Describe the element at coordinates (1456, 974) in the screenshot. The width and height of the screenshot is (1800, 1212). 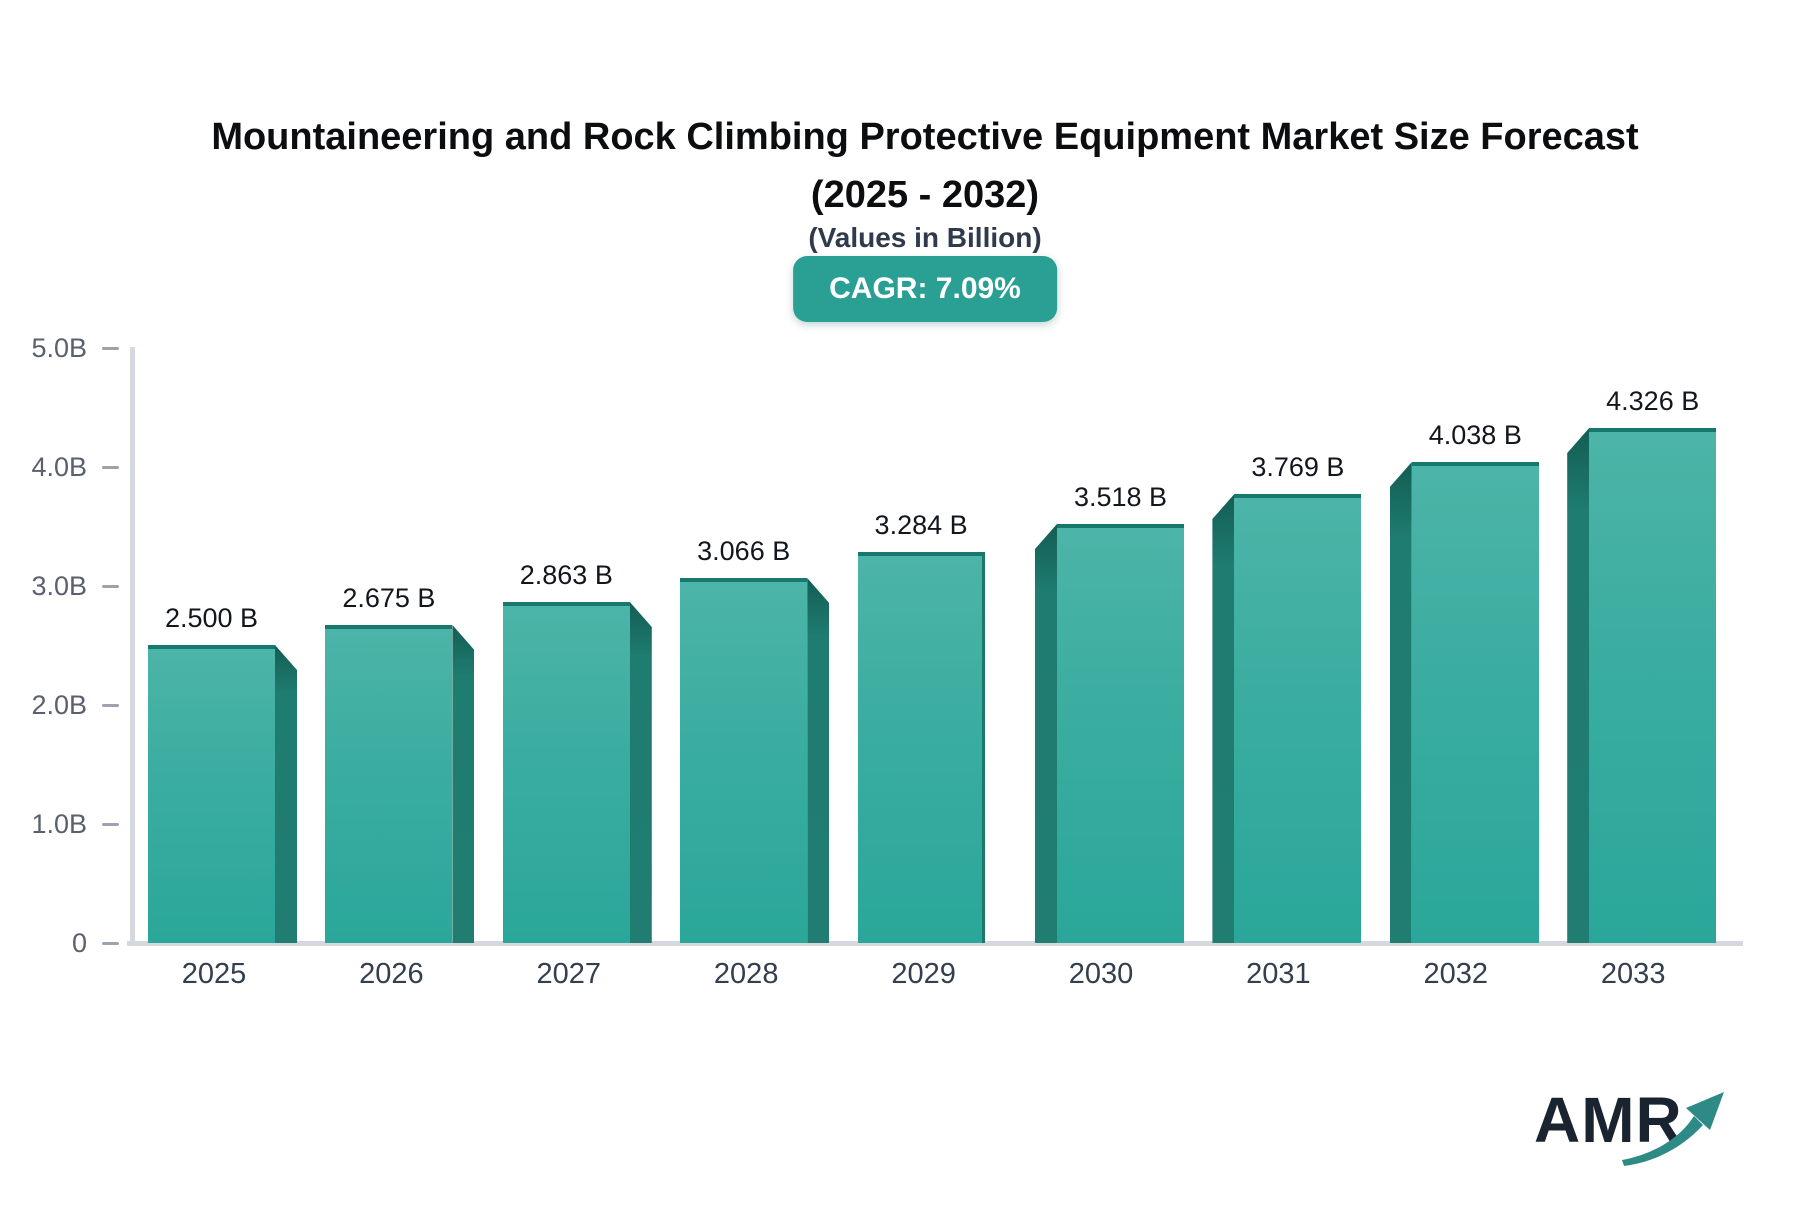
I see `x-axis-label-2032: 2032` at that location.